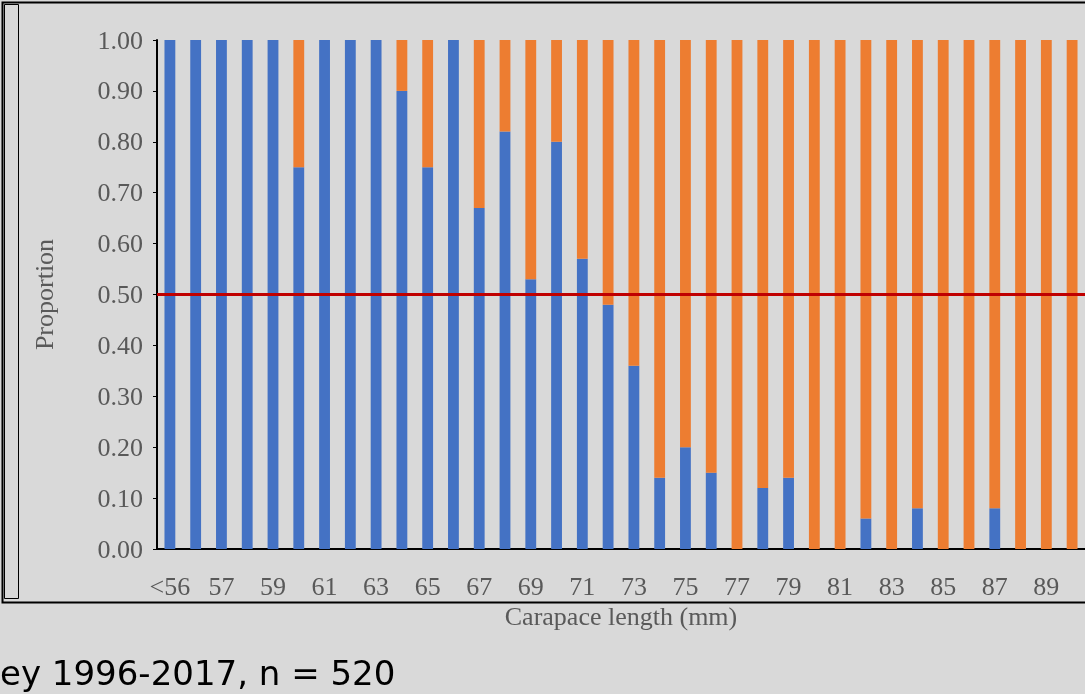  I want to click on y-axis-title: Proportion, so click(44, 294).